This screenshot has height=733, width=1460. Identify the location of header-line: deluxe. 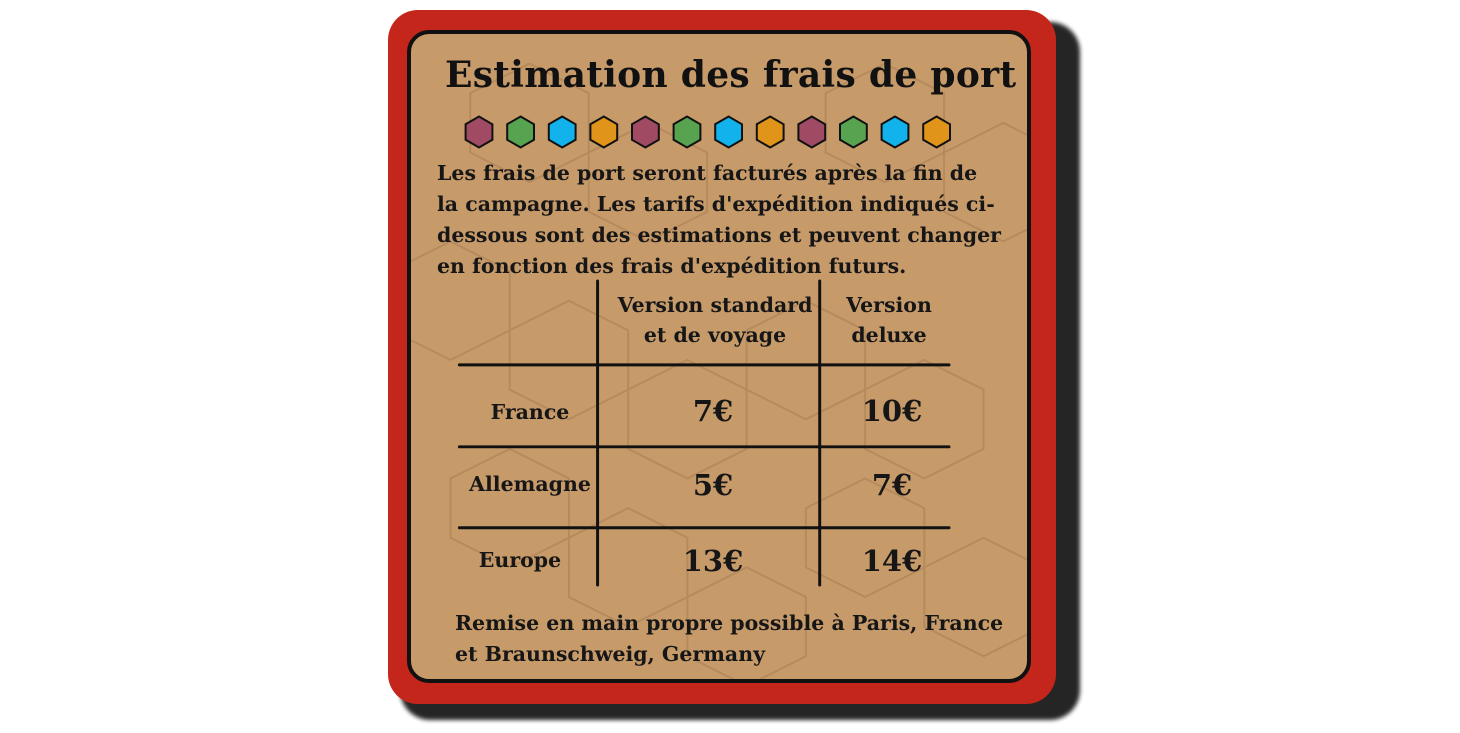
(889, 335).